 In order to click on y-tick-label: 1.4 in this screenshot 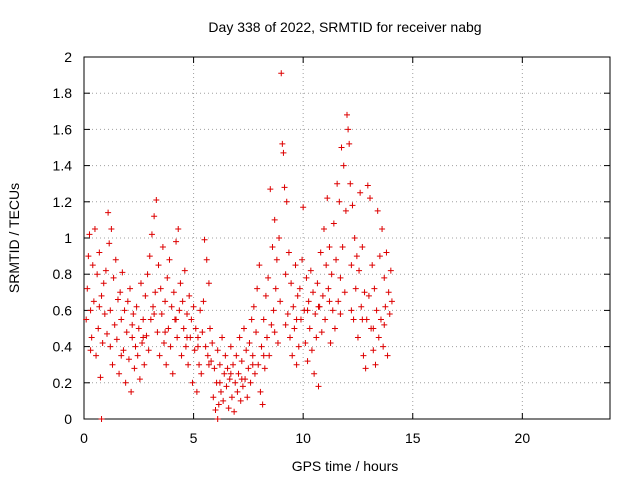, I will do `click(63, 166)`.